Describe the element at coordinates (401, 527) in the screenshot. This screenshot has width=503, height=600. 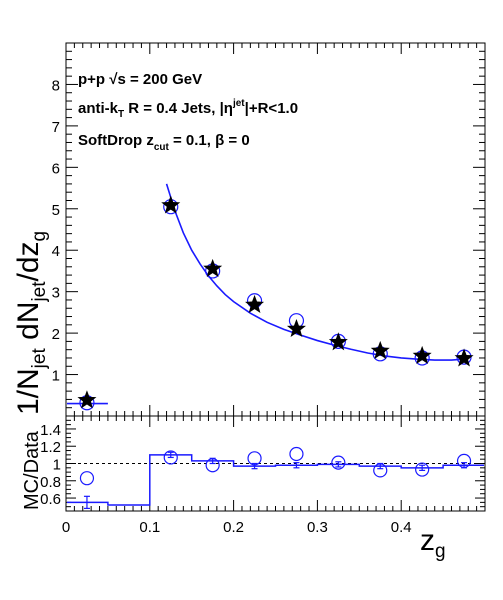
I see `x-tick-label: 0.4` at that location.